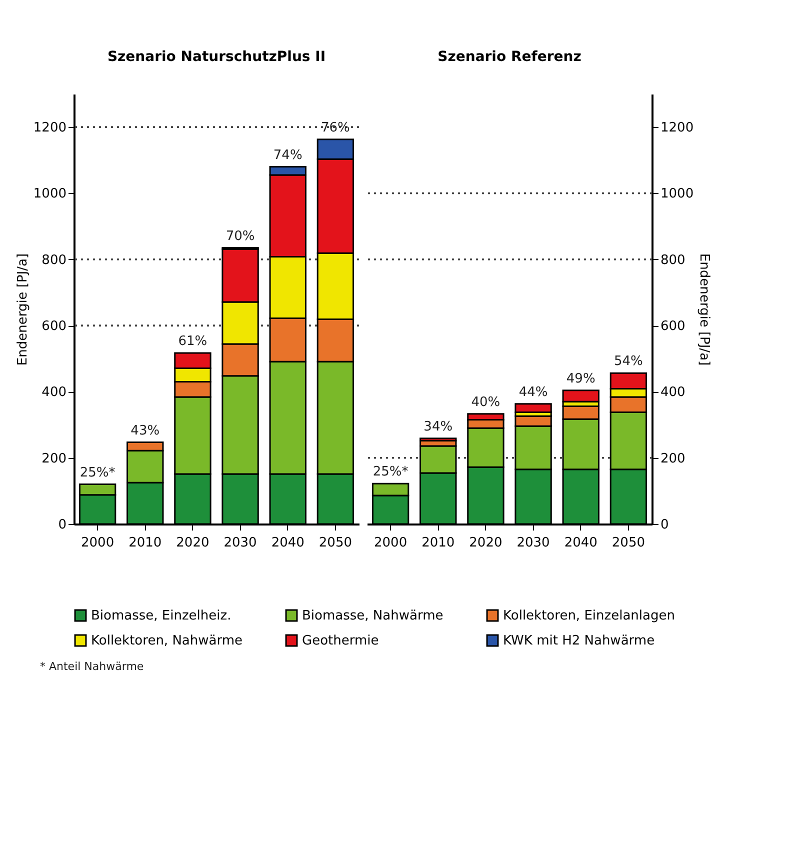 The width and height of the screenshot is (795, 847). I want to click on legend-label: Biomasse, Nahwärme, so click(373, 616).